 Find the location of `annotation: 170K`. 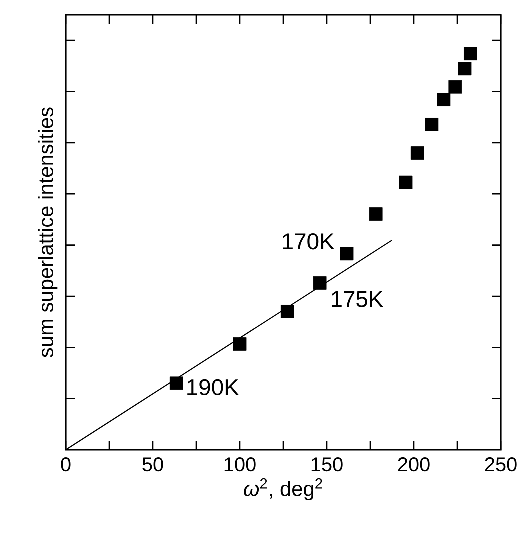

annotation: 170K is located at coordinates (309, 241).